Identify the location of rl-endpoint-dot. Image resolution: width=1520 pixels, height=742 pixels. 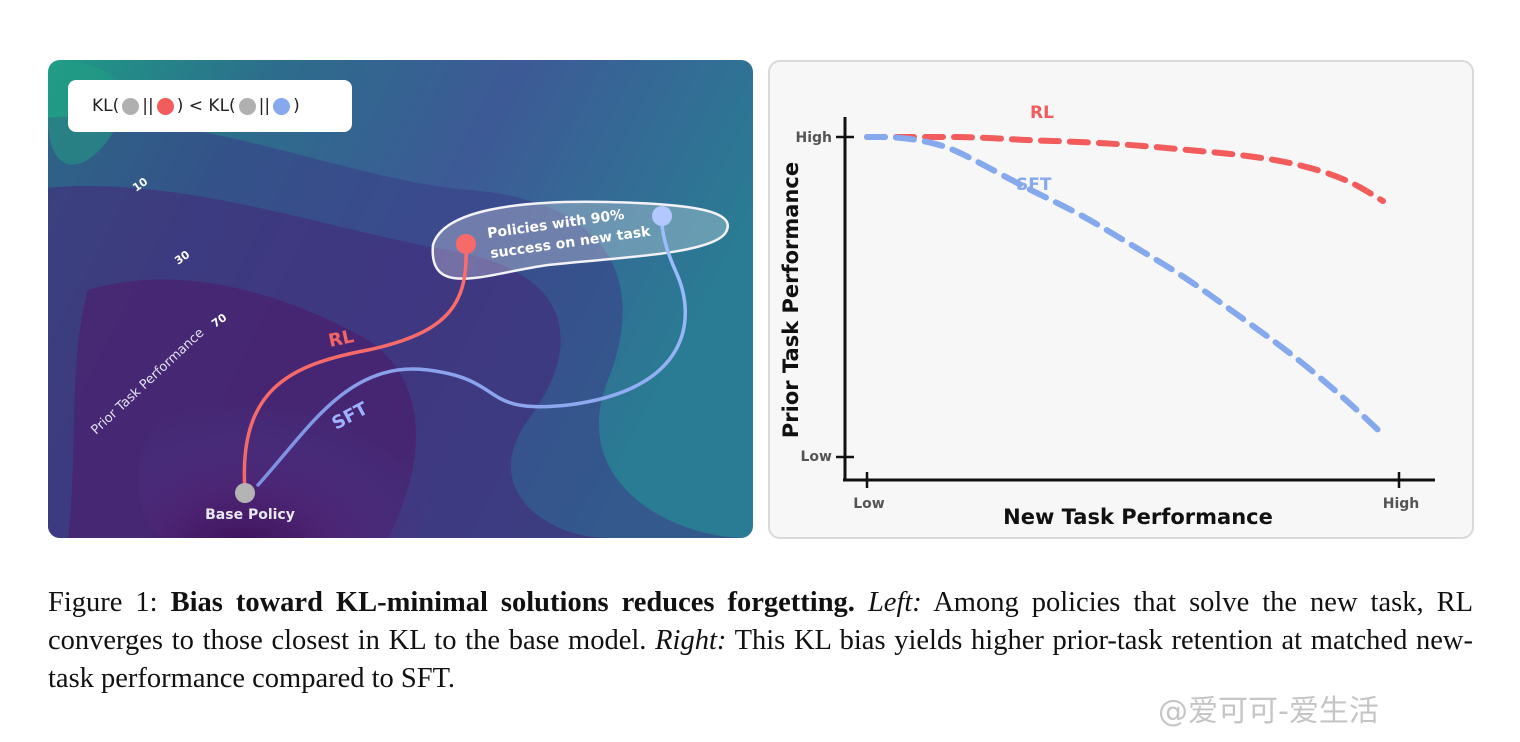
(466, 244).